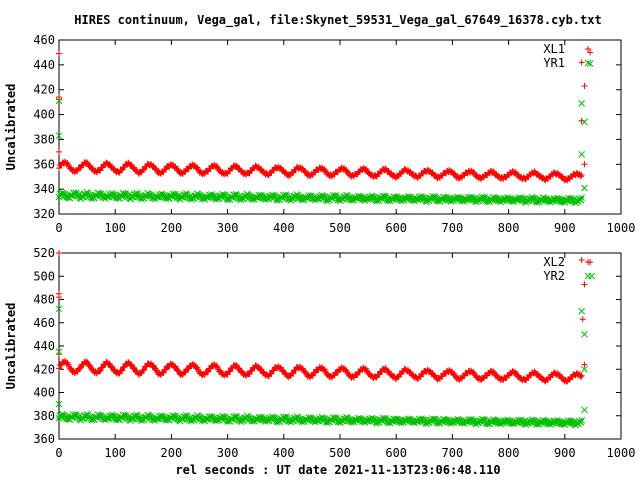 The image size is (640, 480). What do you see at coordinates (44, 189) in the screenshot?
I see `y-tick-label: 340` at bounding box center [44, 189].